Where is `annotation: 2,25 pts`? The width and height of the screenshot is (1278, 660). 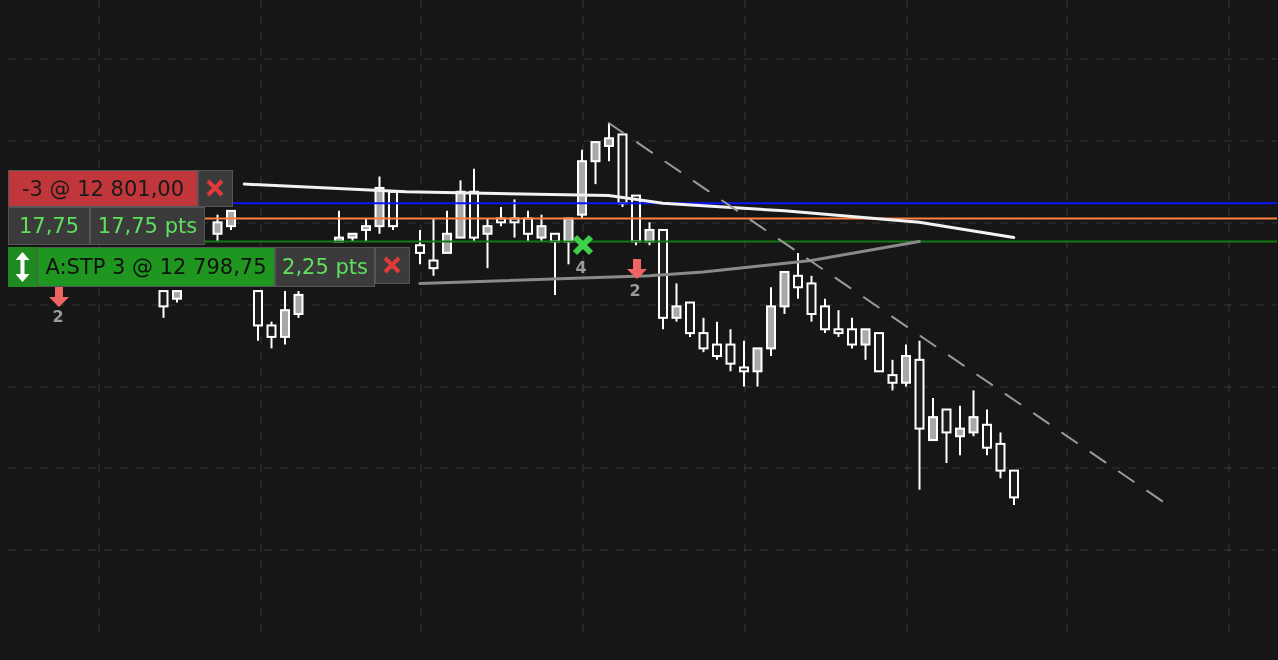
annotation: 2,25 pts is located at coordinates (325, 267).